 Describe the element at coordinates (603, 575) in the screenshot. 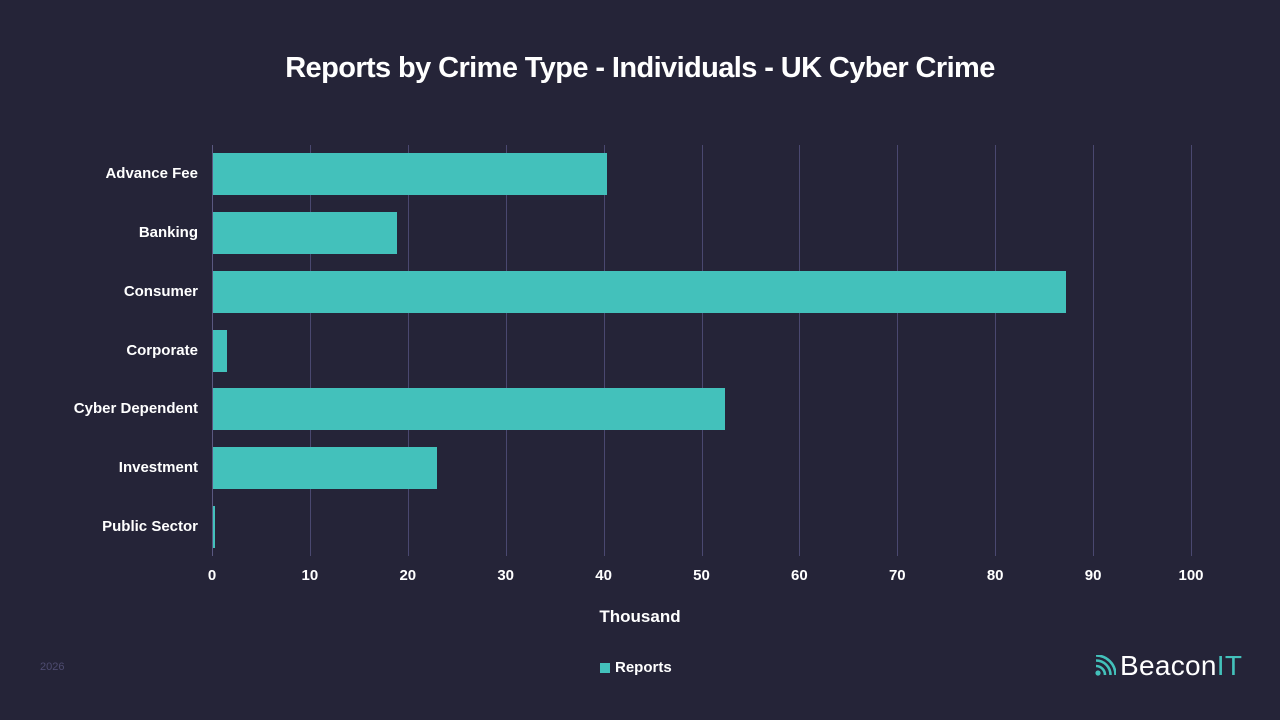

I see `x-tick-label: 40` at that location.